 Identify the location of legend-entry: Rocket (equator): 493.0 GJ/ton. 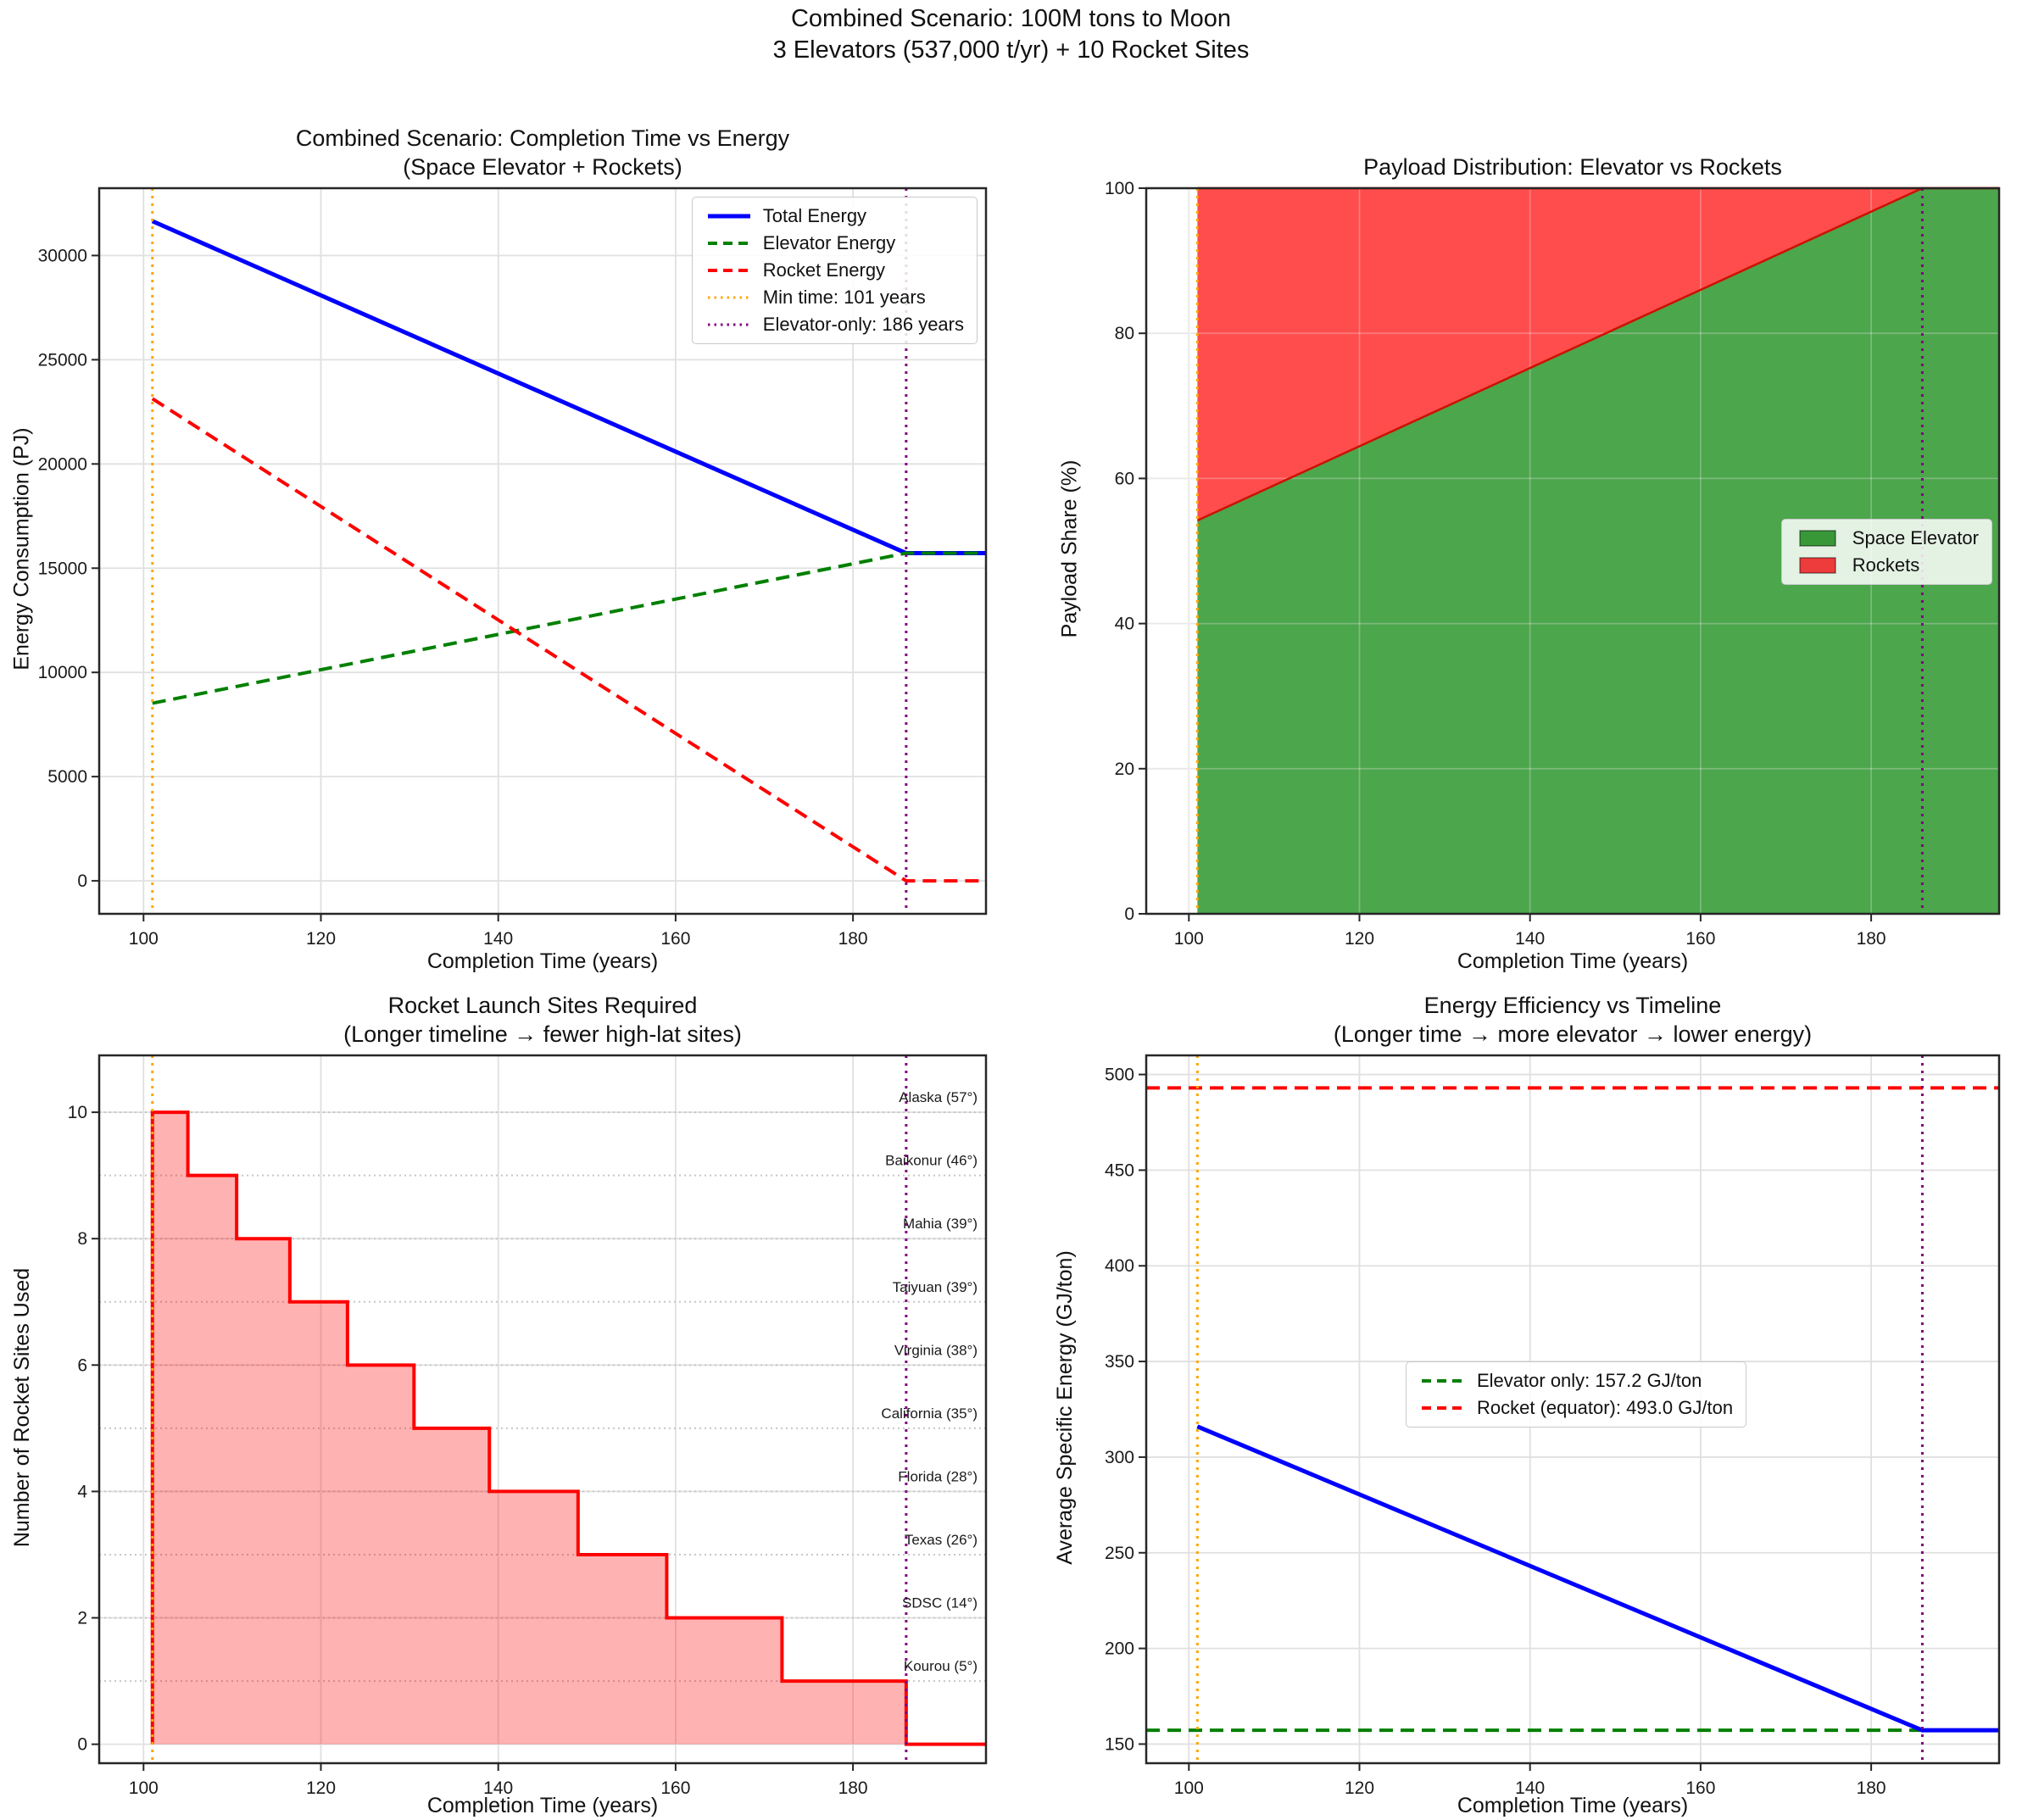
(1576, 1408).